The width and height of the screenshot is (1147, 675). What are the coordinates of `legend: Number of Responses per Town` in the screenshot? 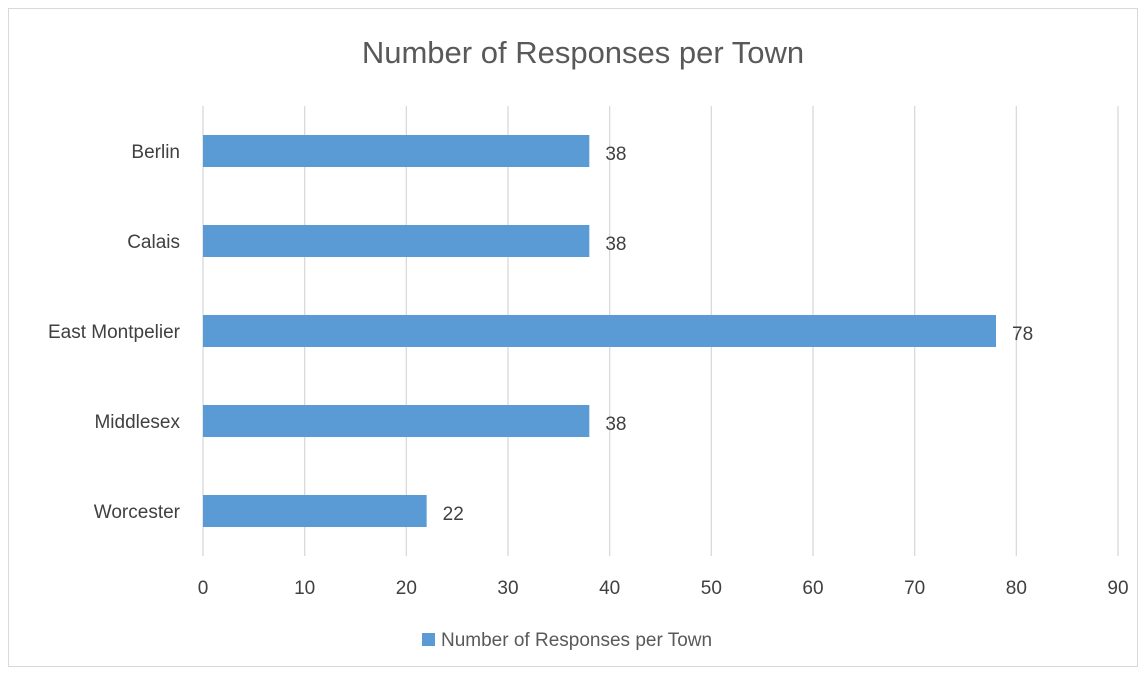 It's located at (567, 640).